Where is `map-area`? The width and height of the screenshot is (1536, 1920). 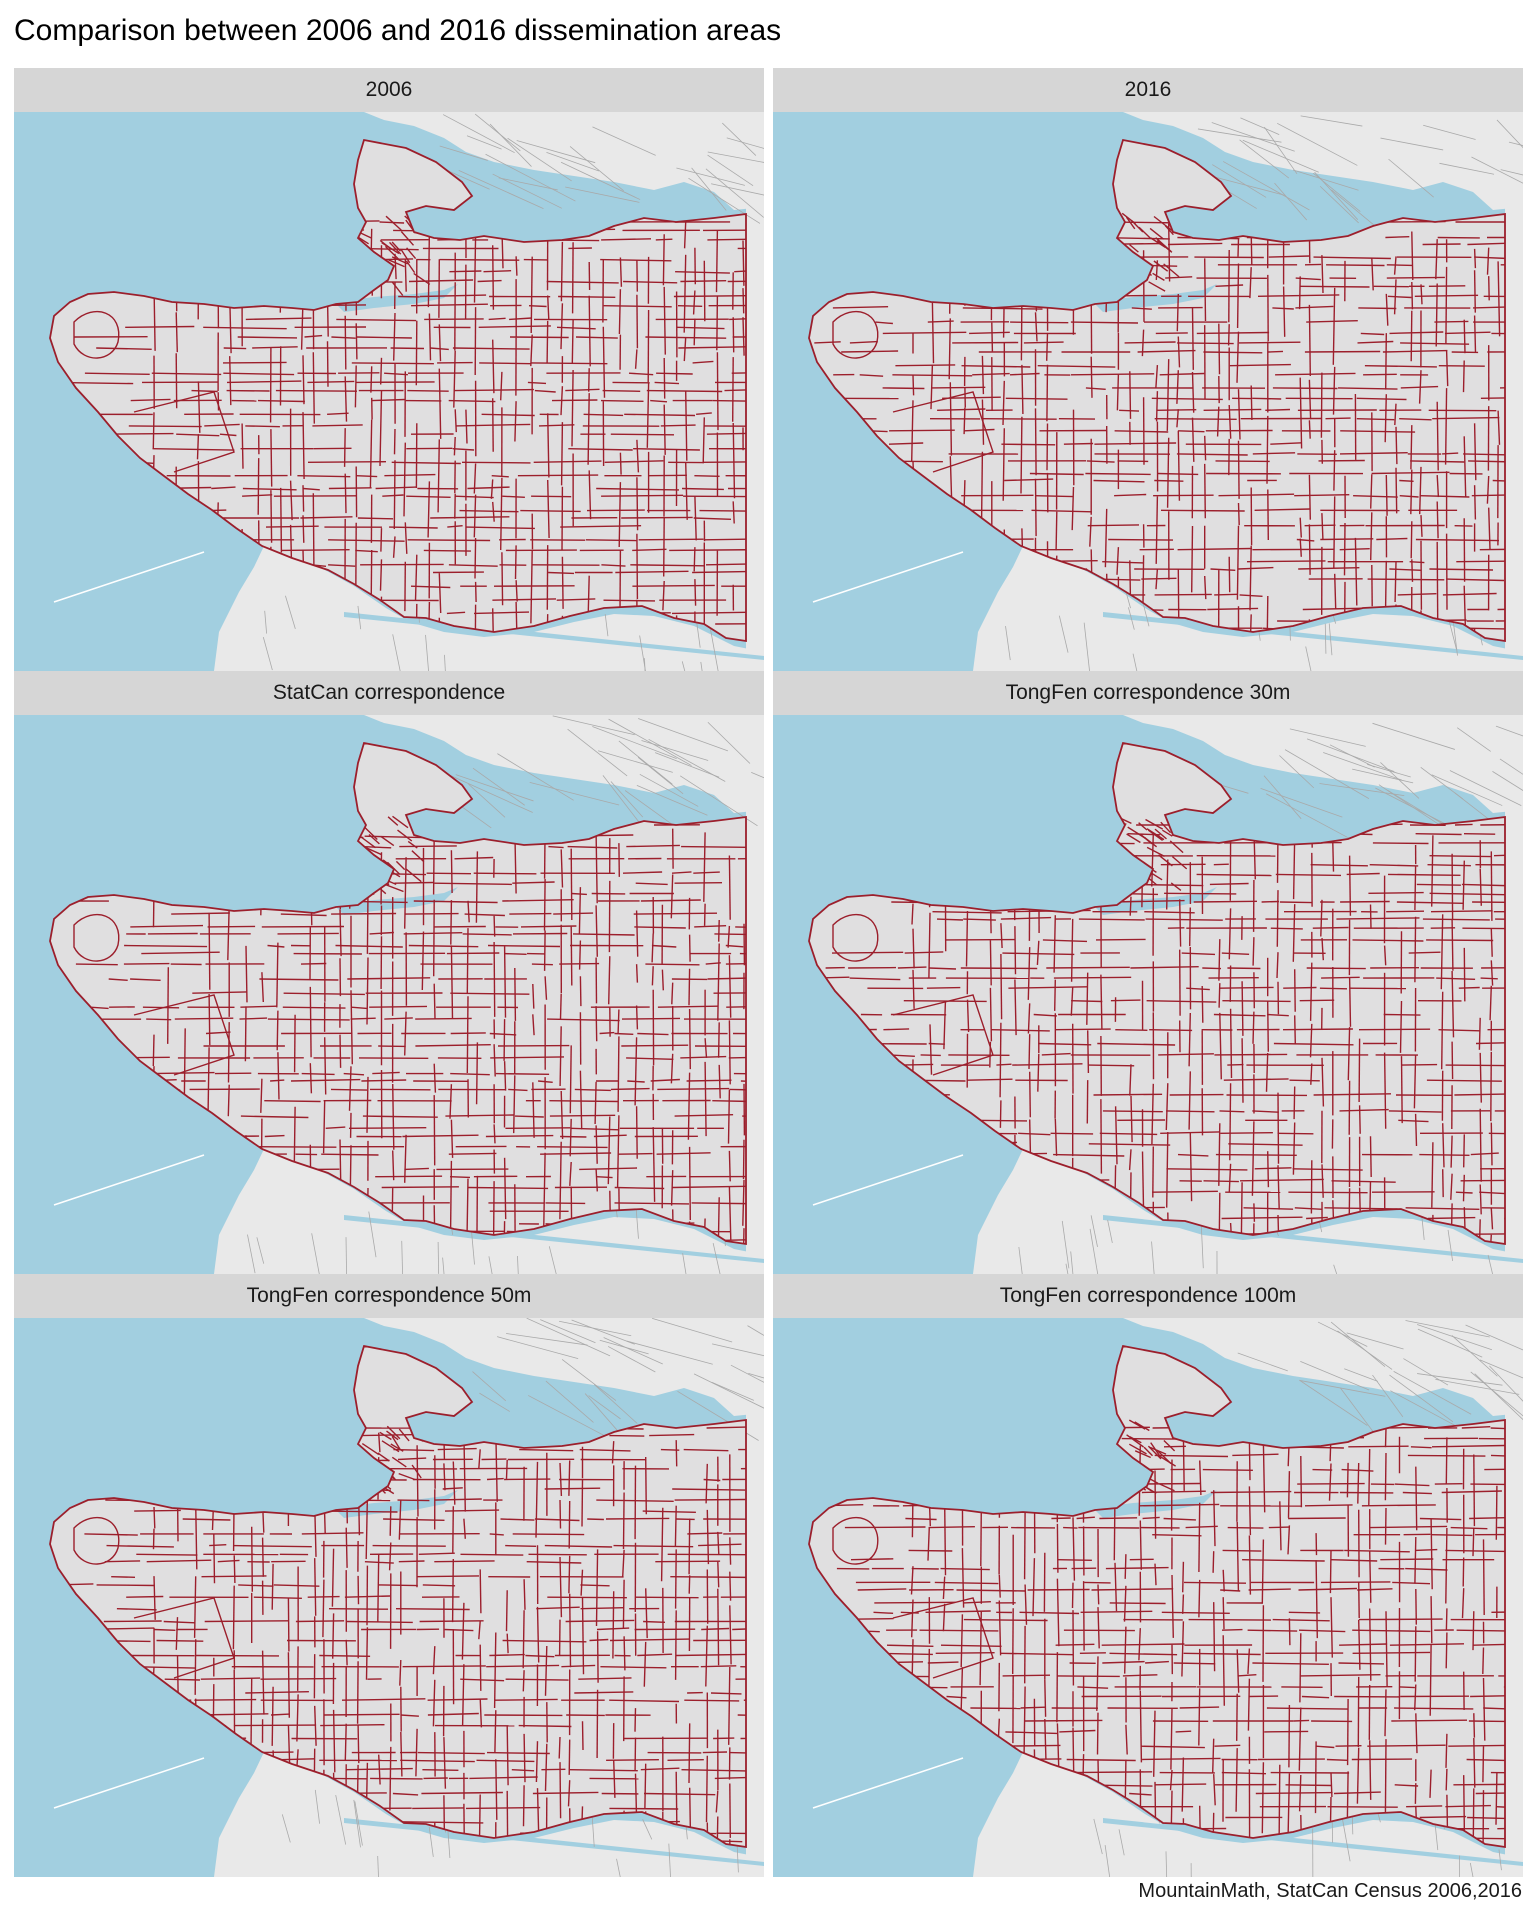
map-area is located at coordinates (389, 391).